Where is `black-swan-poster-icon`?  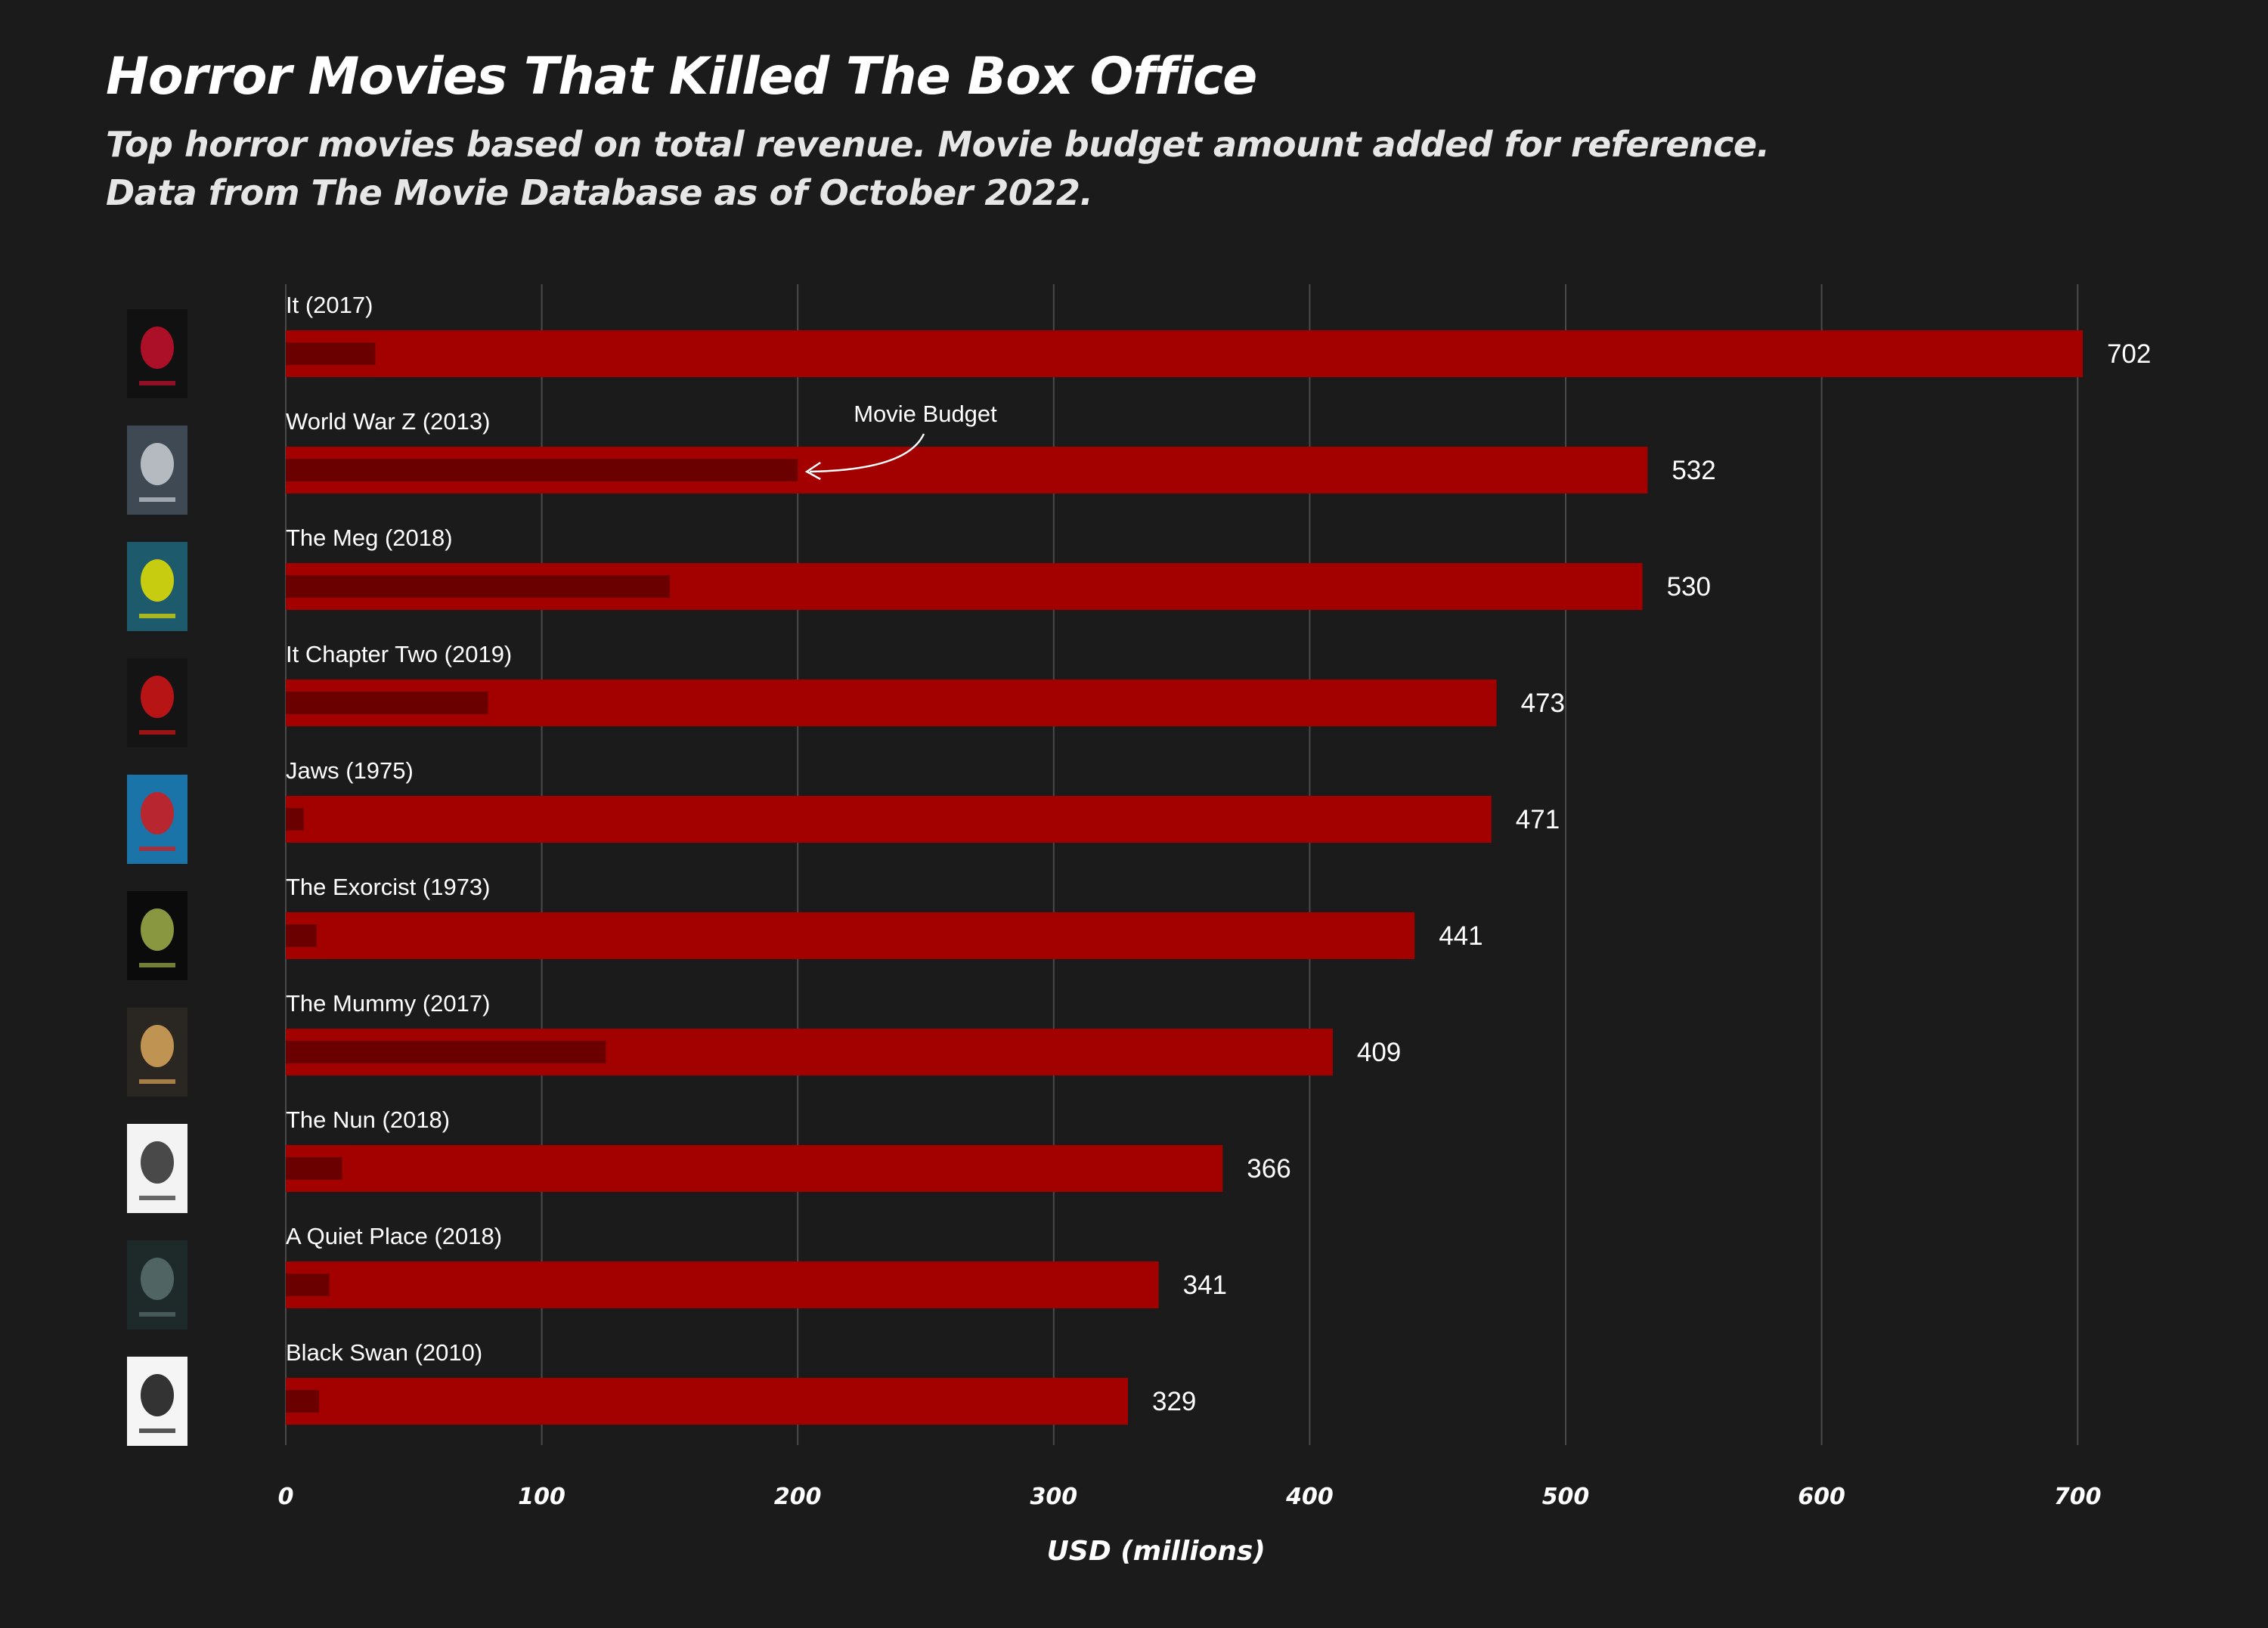
black-swan-poster-icon is located at coordinates (157, 1401).